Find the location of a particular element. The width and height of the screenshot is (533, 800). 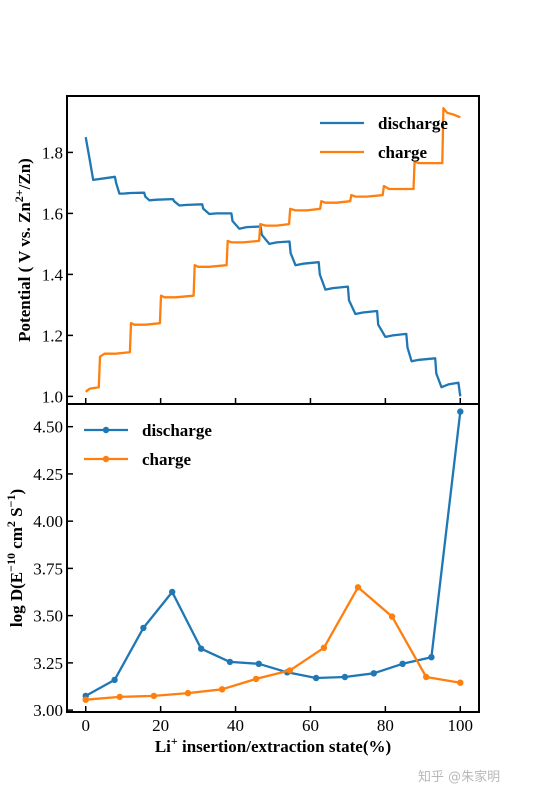

potential-y-ticks: 1.0 1.2 1.4 1.6 1.8 is located at coordinates (57, 274).